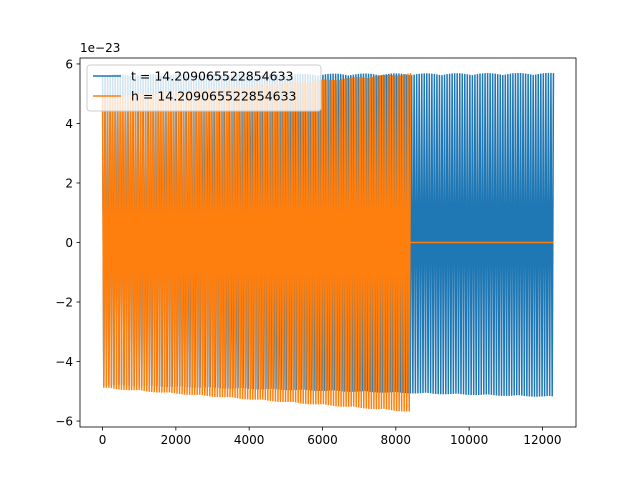  What do you see at coordinates (64, 303) in the screenshot?
I see `y-tick-label: −2` at bounding box center [64, 303].